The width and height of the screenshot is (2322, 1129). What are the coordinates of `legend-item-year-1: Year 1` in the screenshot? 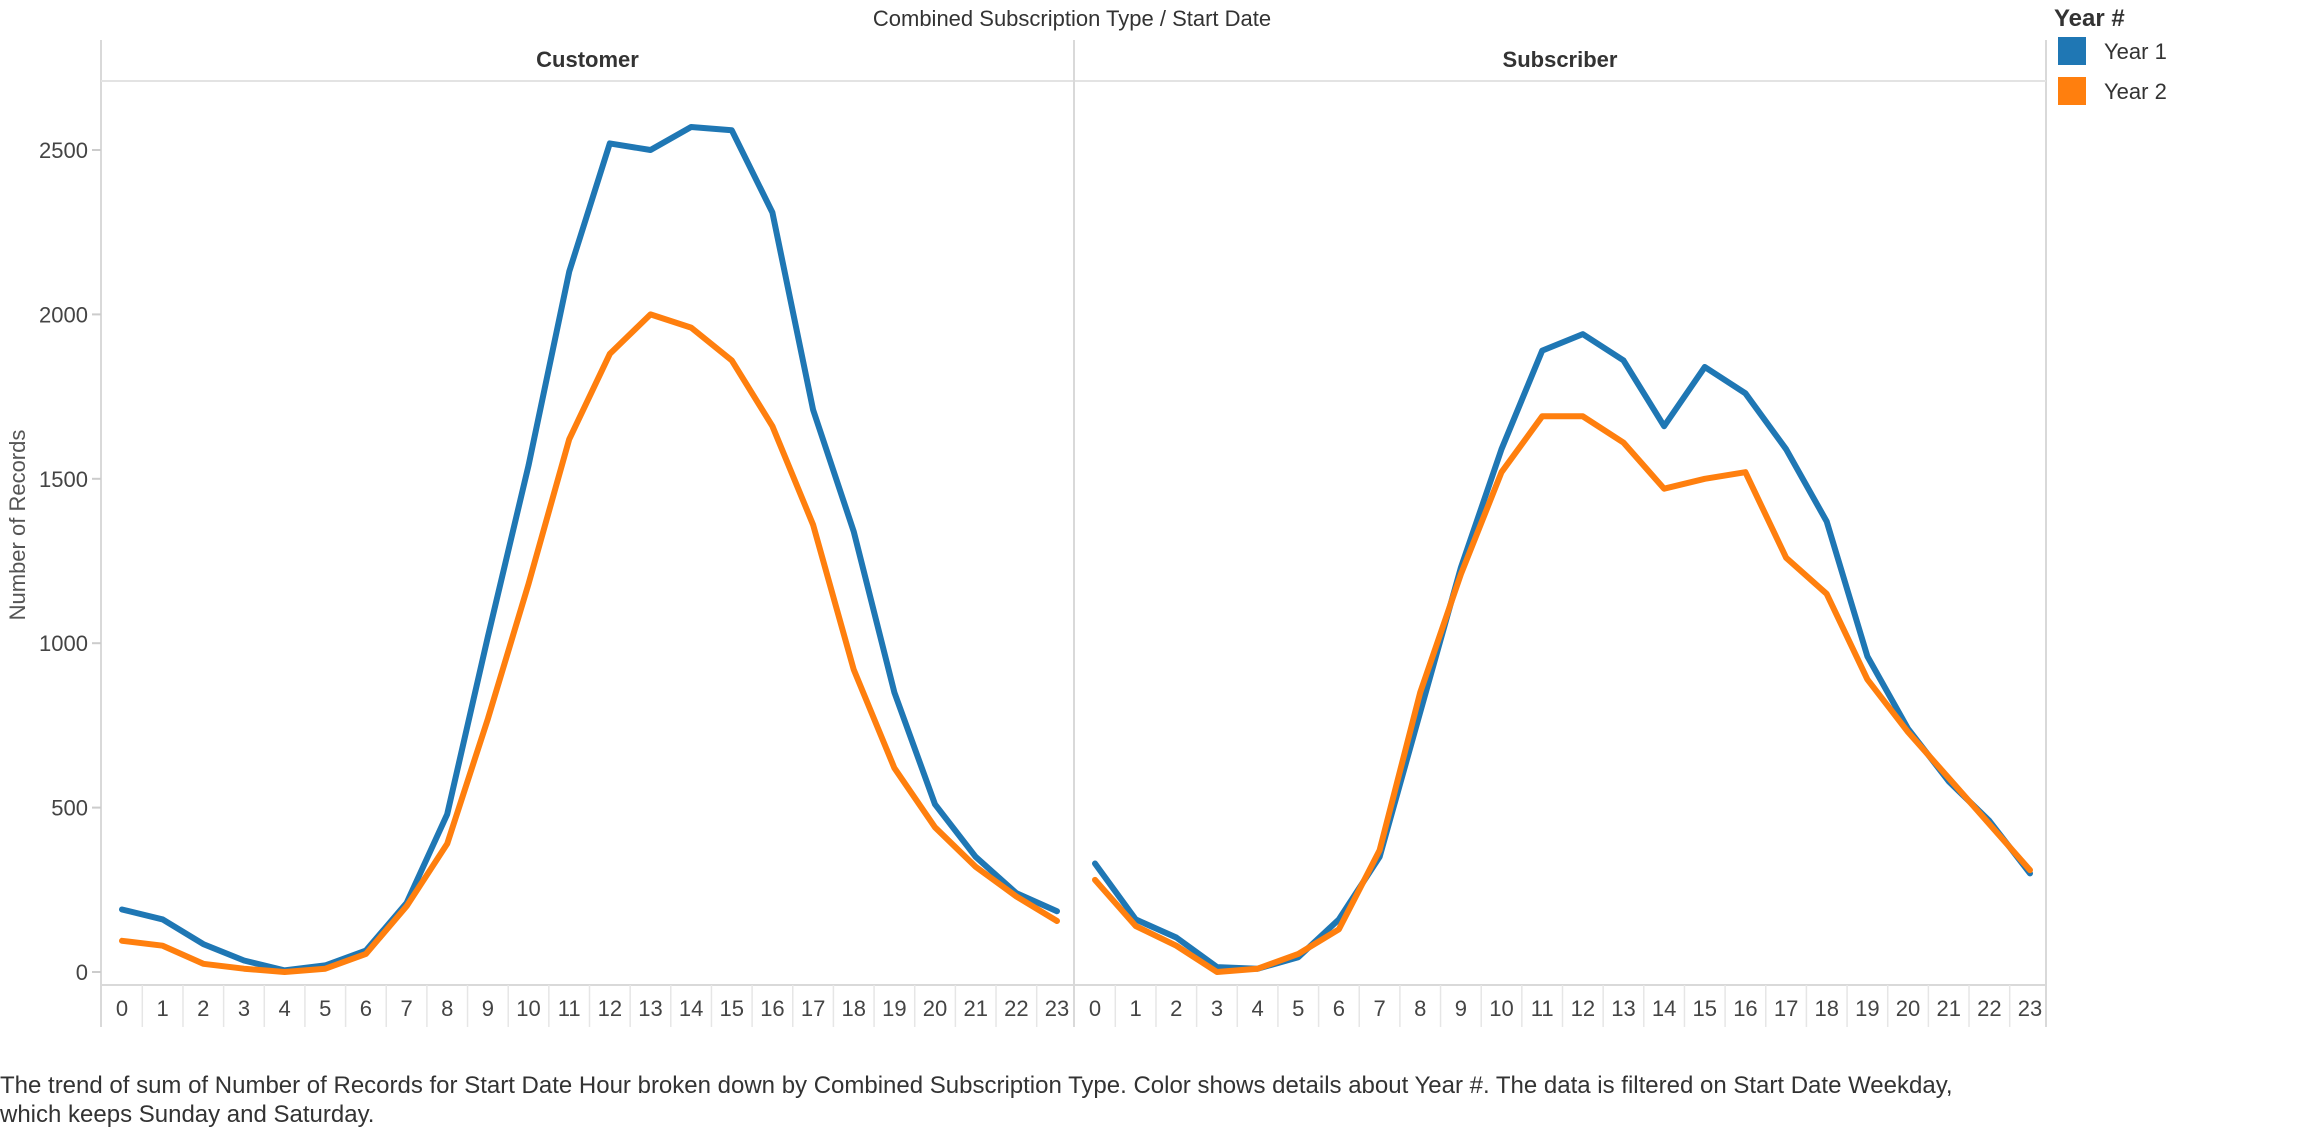 It's located at (2112, 51).